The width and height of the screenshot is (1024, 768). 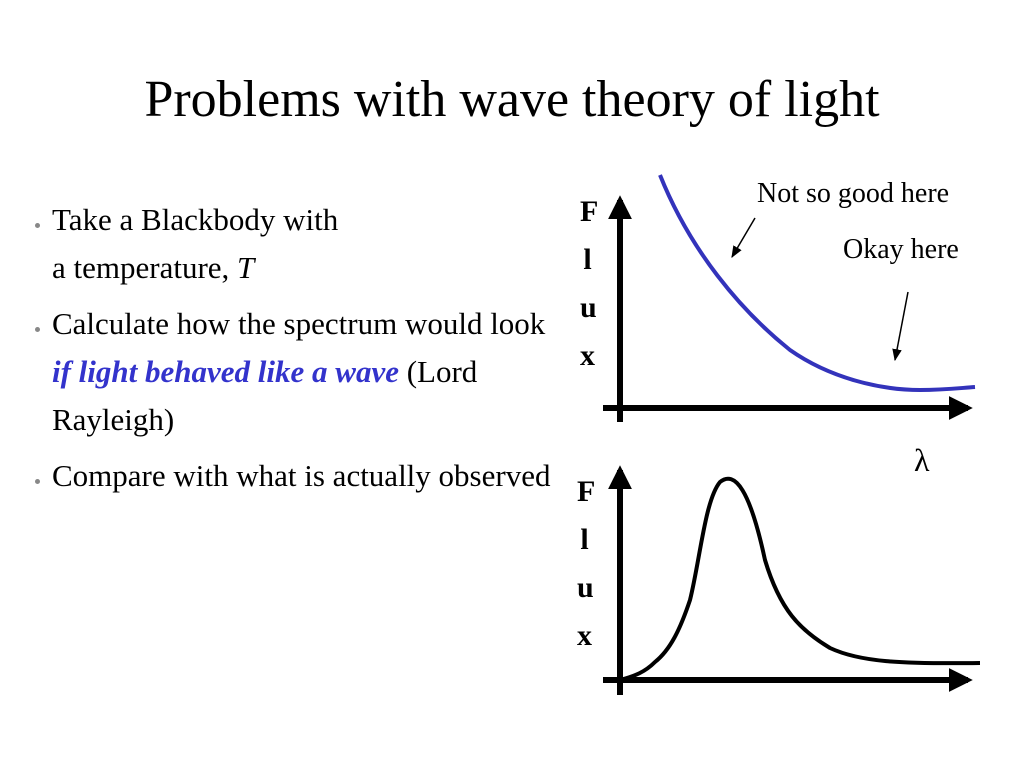 What do you see at coordinates (817, 283) in the screenshot?
I see `rayleigh-curve` at bounding box center [817, 283].